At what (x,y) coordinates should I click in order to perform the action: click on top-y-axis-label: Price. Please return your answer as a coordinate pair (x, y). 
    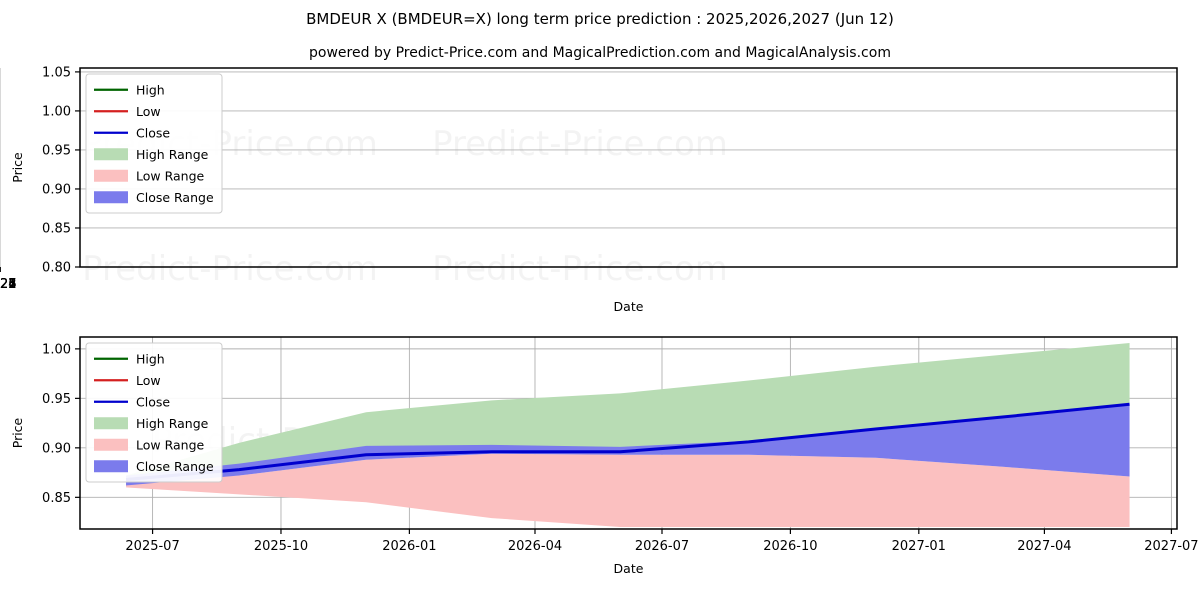
    Looking at the image, I should click on (17, 167).